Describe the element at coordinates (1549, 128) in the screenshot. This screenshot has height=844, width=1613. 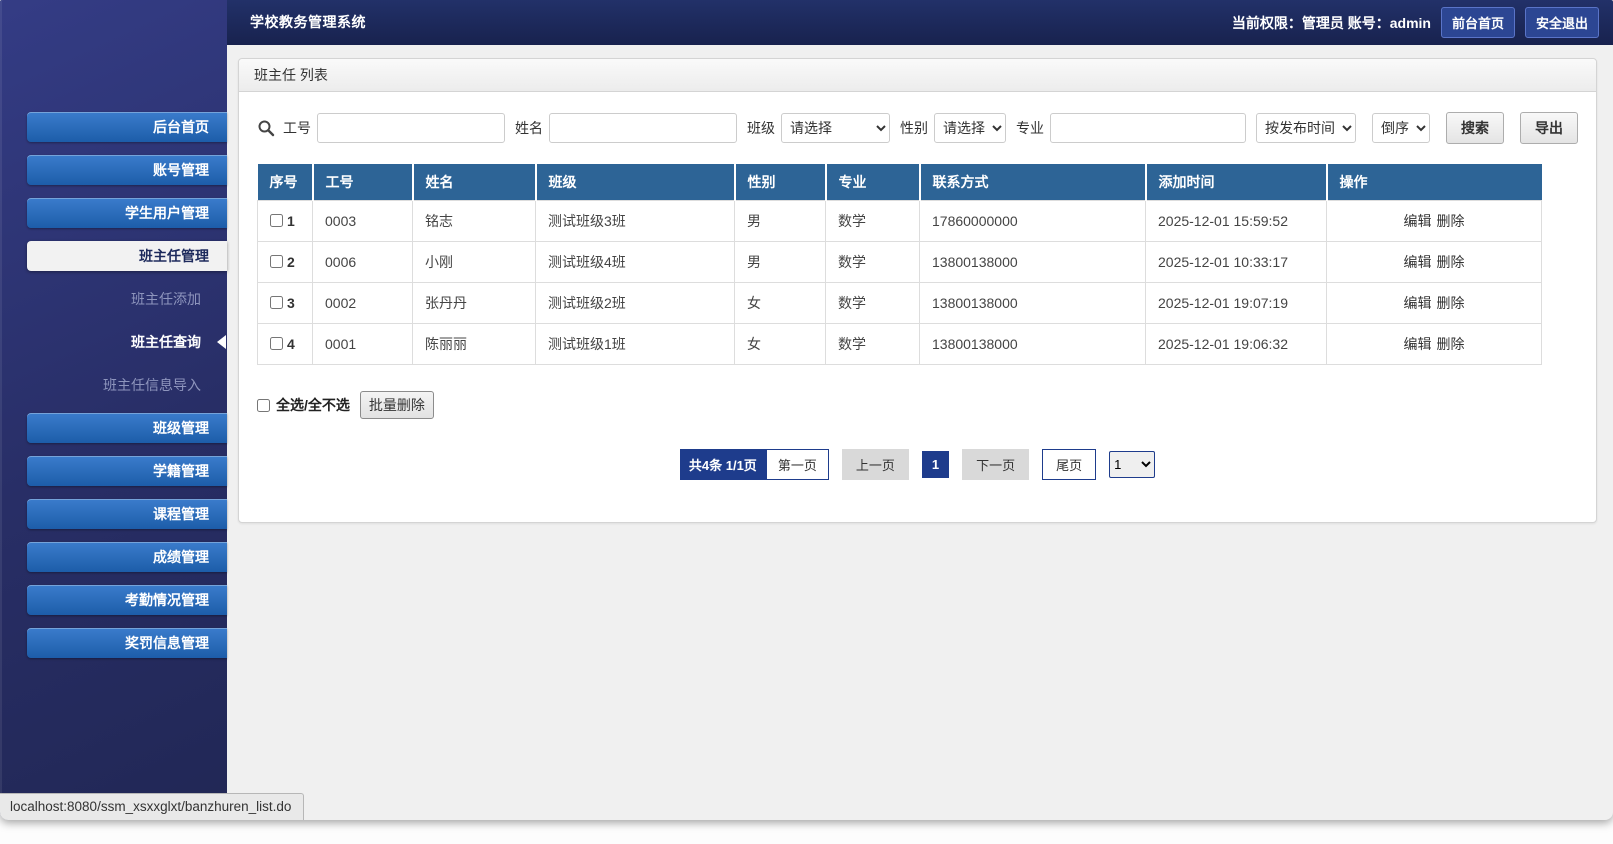
I see `export-button: 导出` at that location.